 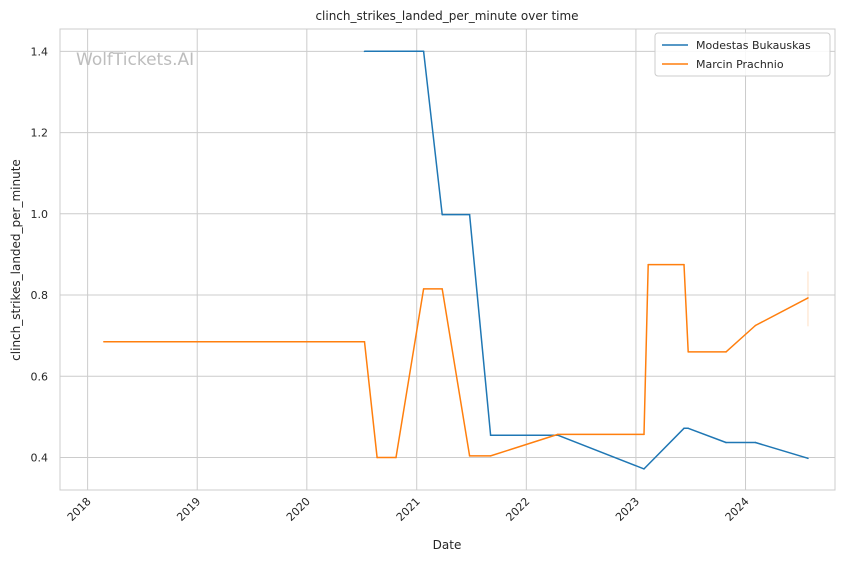 What do you see at coordinates (40, 51) in the screenshot?
I see `y-tick-label: 1.4` at bounding box center [40, 51].